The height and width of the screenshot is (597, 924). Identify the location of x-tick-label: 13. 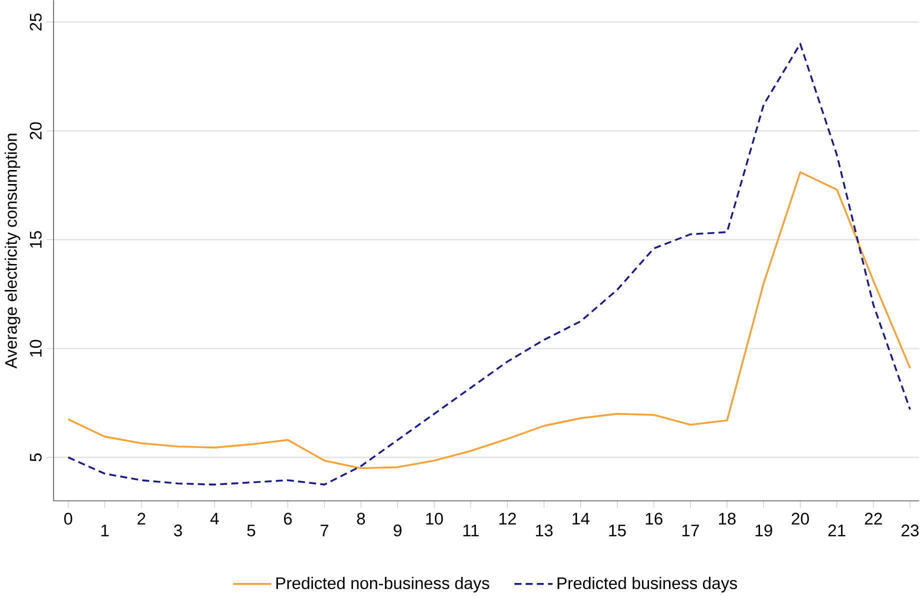
(544, 530).